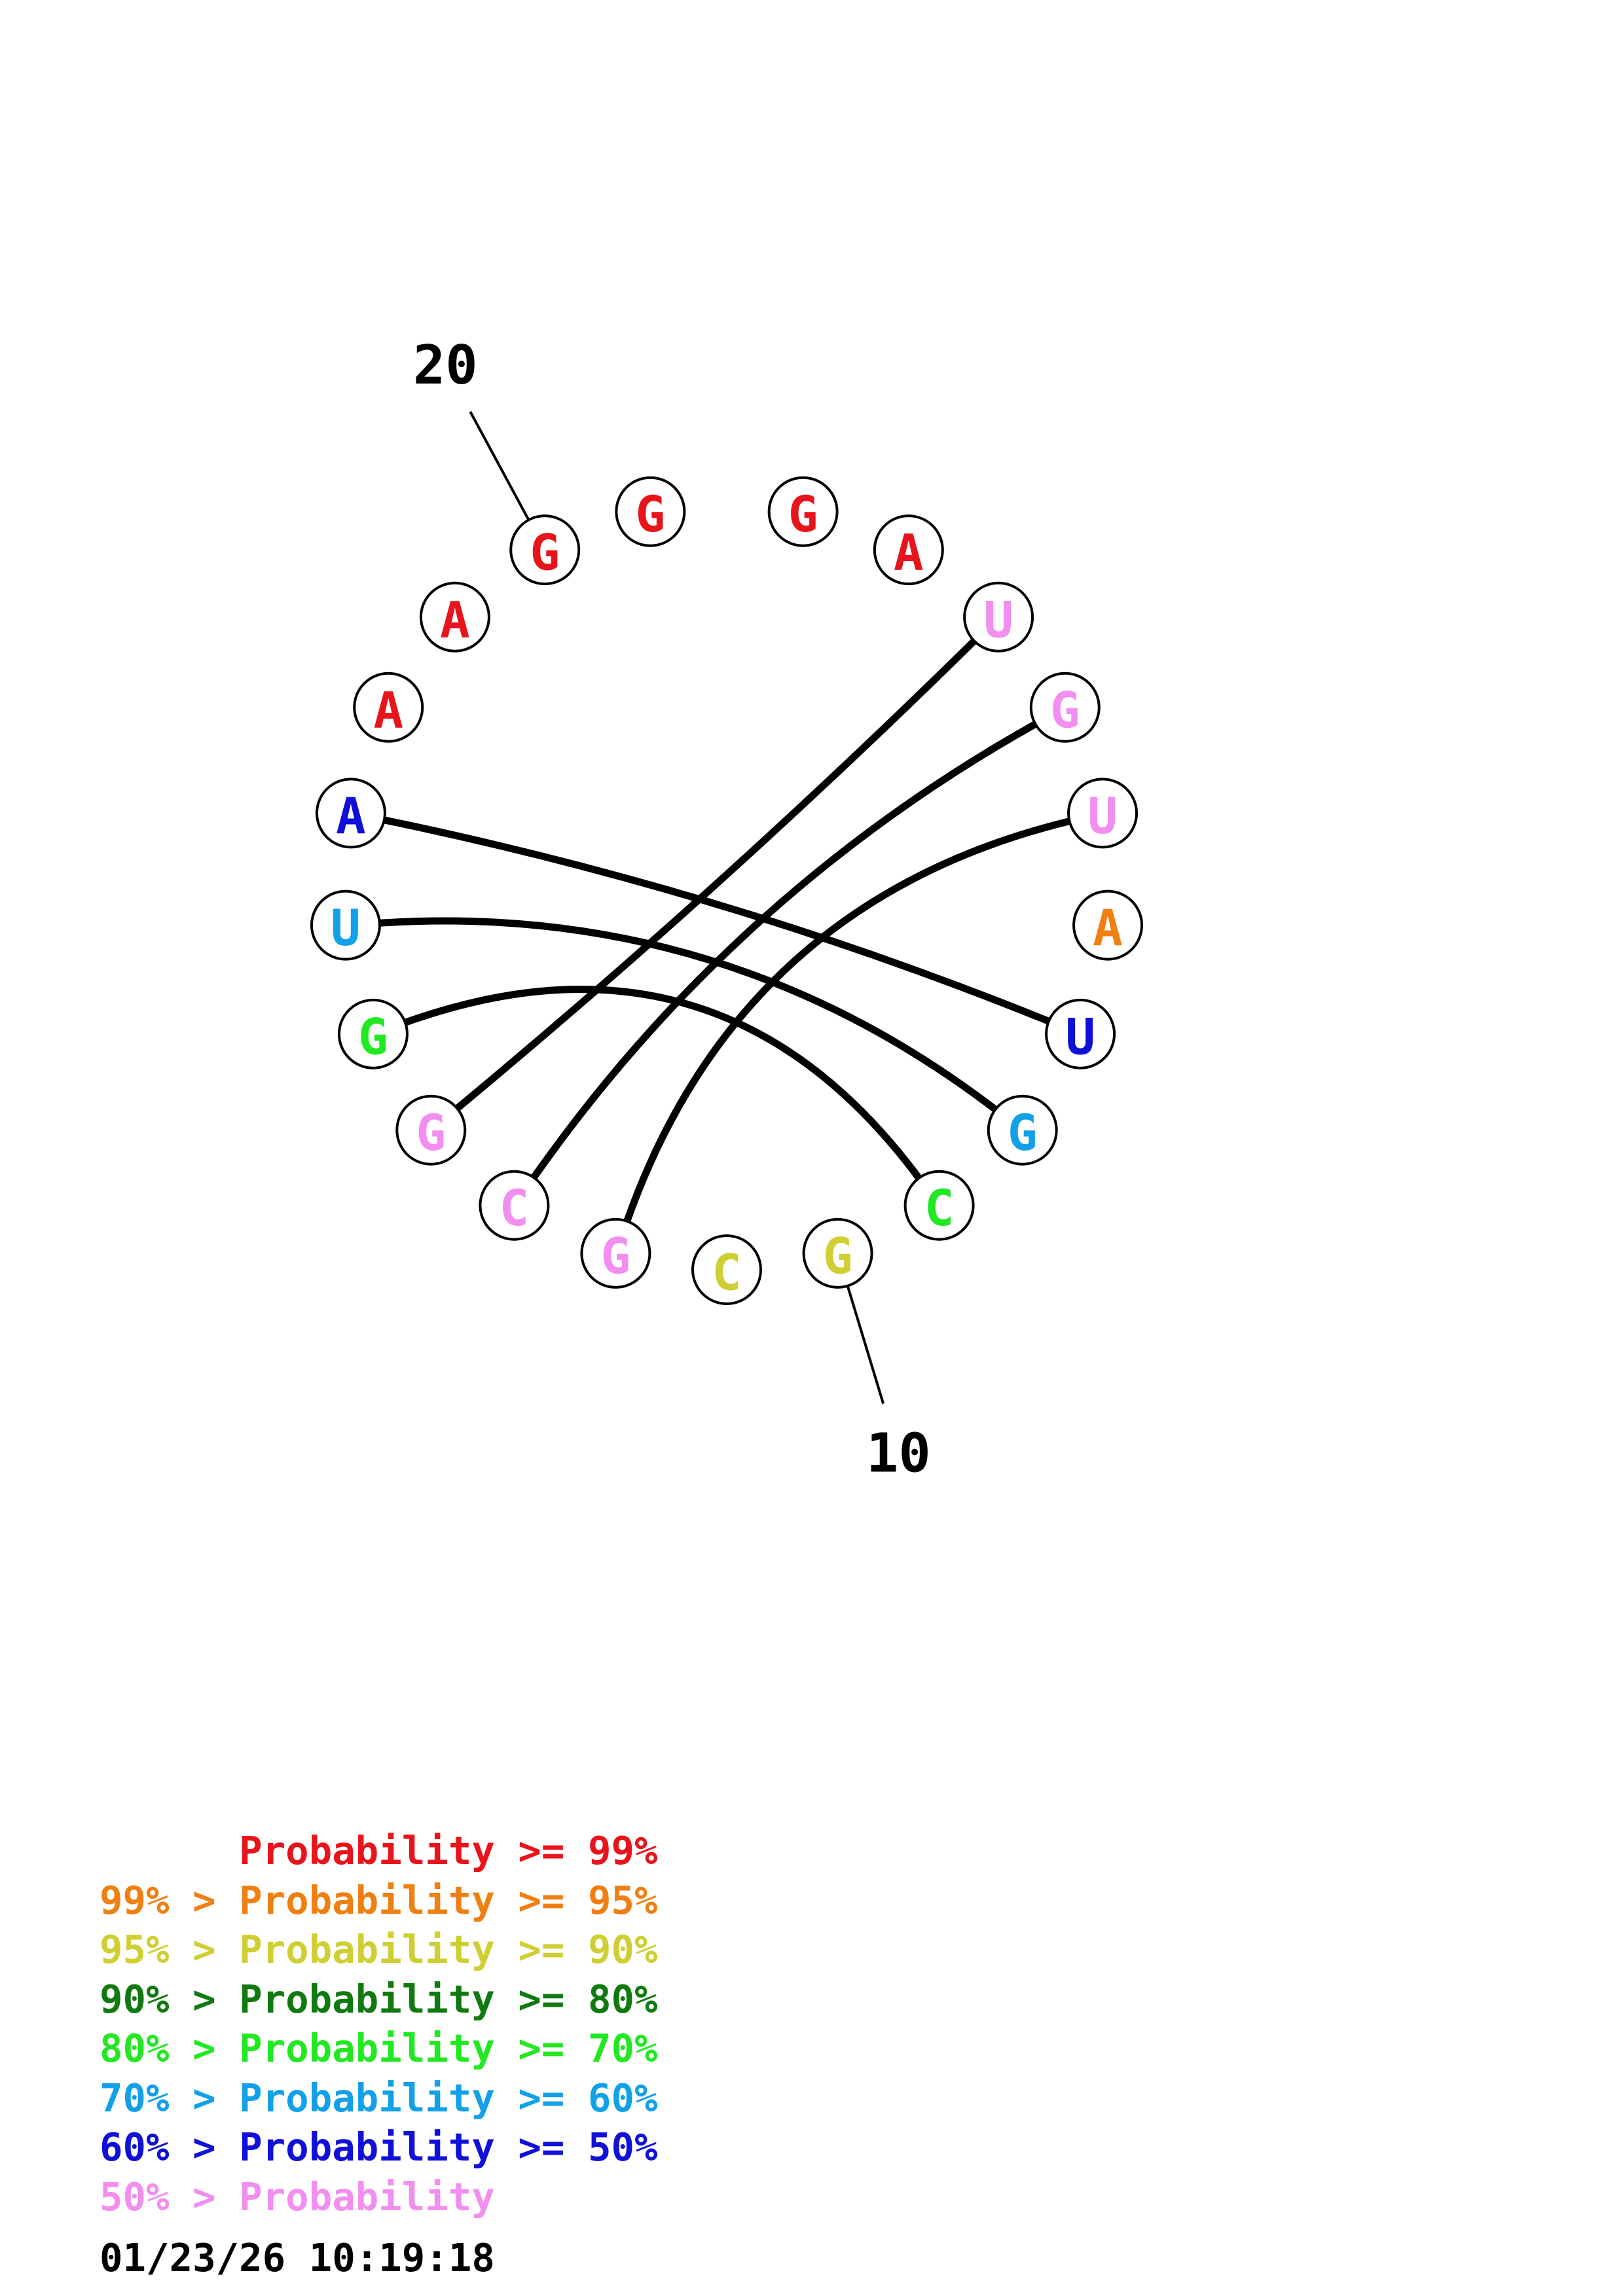 The height and width of the screenshot is (2296, 1623). I want to click on legend-prefix: 60% >, so click(170, 2147).